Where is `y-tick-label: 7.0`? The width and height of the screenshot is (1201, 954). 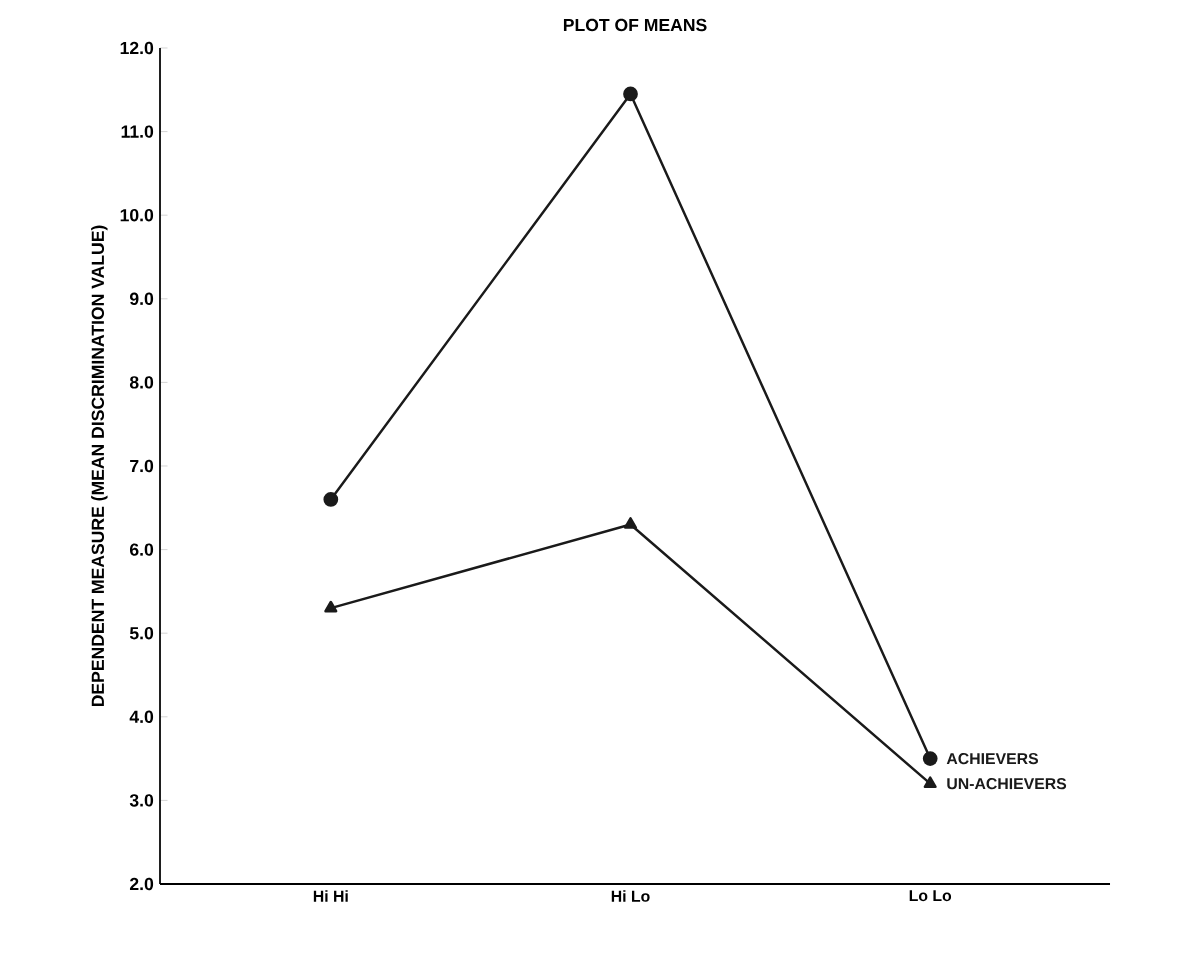 y-tick-label: 7.0 is located at coordinates (142, 466).